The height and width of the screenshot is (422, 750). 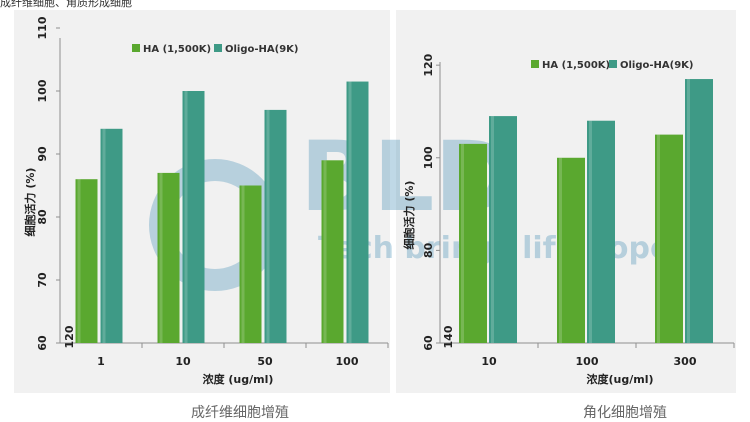 I want to click on right-x-tick-label: 100, so click(x=587, y=361).